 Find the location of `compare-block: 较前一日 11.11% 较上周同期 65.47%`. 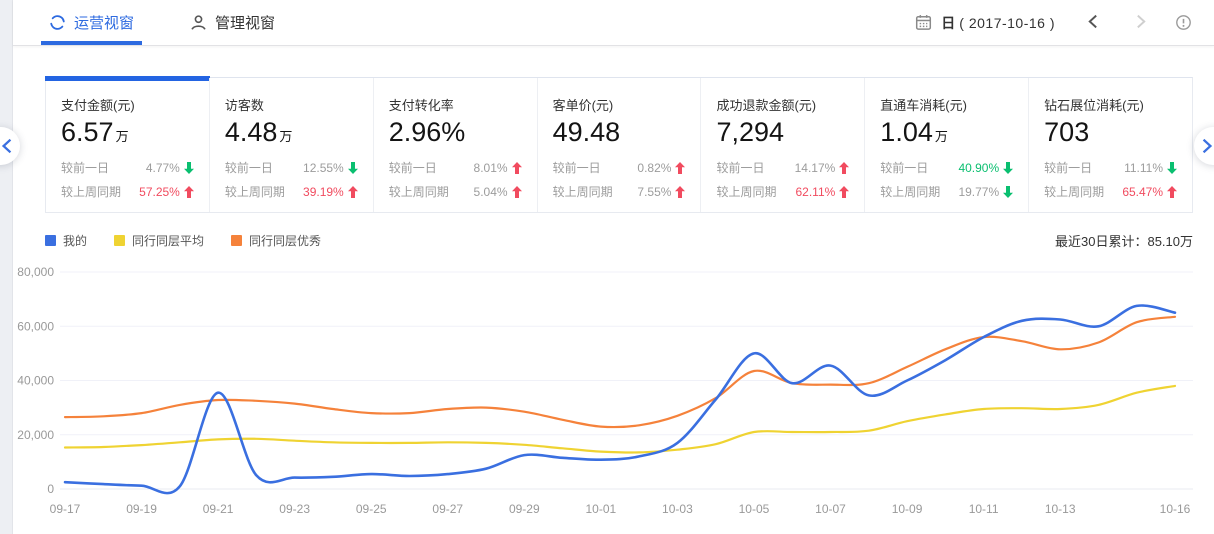

compare-block: 较前一日 11.11% 较上周同期 65.47% is located at coordinates (1111, 176).